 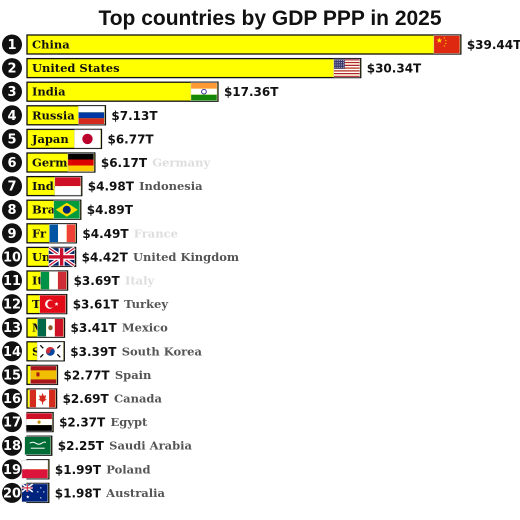 I want to click on bar-inside-label: Indo, so click(x=47, y=186).